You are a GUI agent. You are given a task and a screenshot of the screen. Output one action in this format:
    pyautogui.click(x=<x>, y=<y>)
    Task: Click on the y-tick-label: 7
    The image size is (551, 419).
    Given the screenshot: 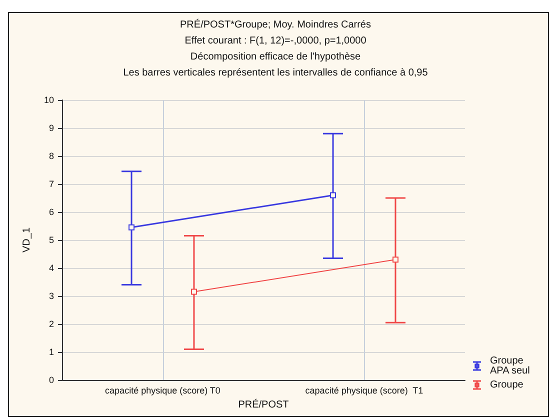 What is the action you would take?
    pyautogui.click(x=51, y=184)
    